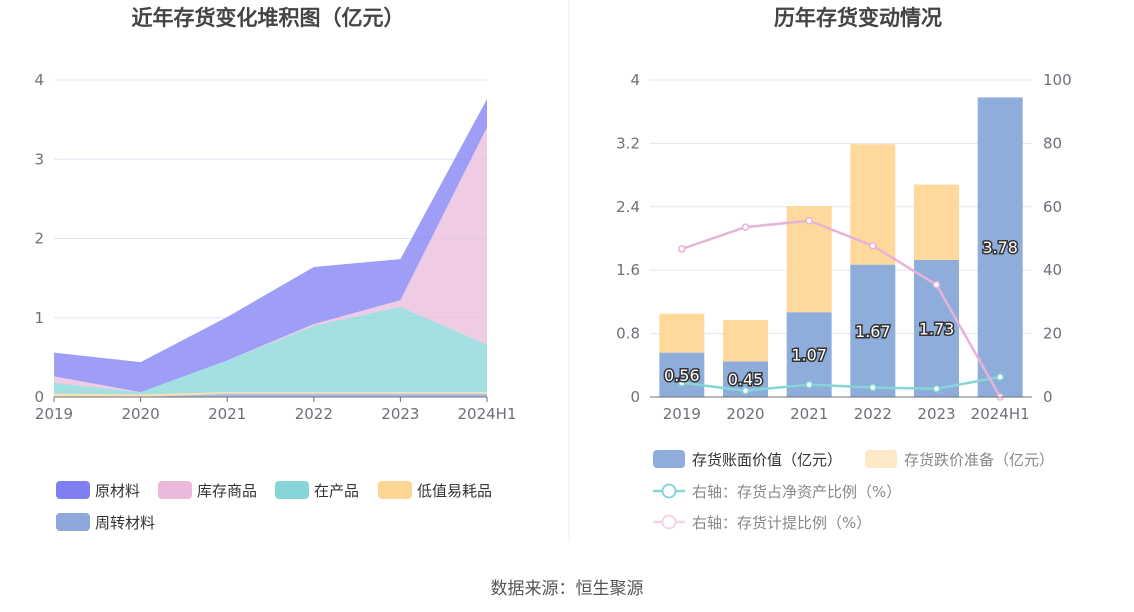 The width and height of the screenshot is (1134, 612). I want to click on legend-label: 右轴：存货占净资产比例（%）, so click(796, 492).